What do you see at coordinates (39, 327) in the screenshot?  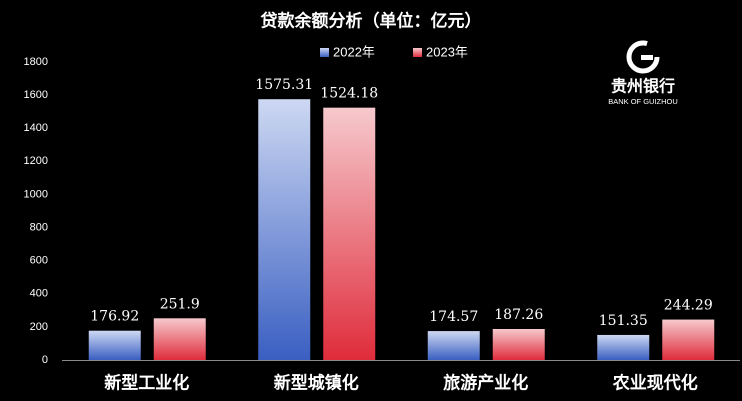 I see `y-tick-label: 200` at bounding box center [39, 327].